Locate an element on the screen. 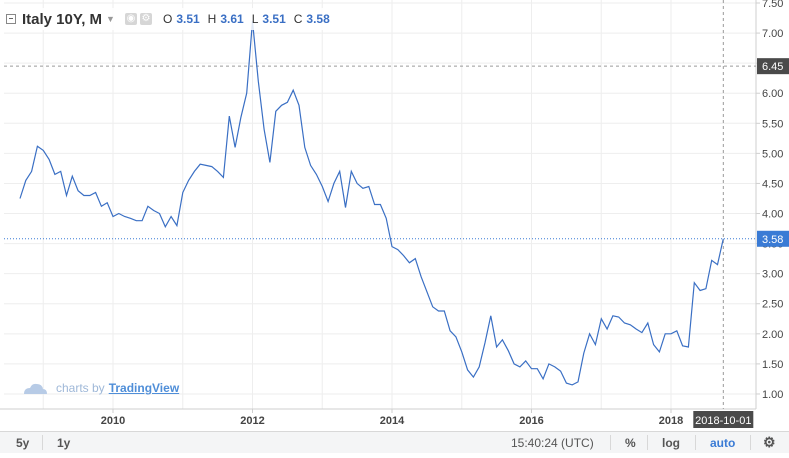 The width and height of the screenshot is (789, 458). y-tick-label: 1.50 is located at coordinates (772, 365).